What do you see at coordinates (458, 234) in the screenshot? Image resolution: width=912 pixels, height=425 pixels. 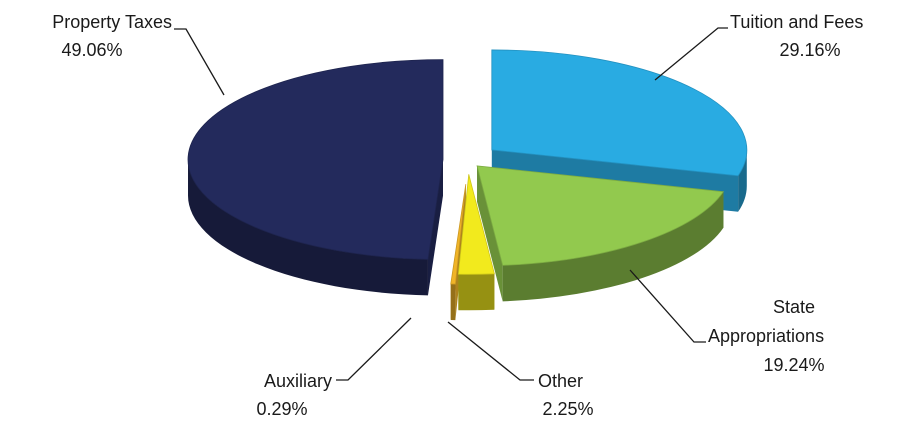 I see `slice-auxiliary` at bounding box center [458, 234].